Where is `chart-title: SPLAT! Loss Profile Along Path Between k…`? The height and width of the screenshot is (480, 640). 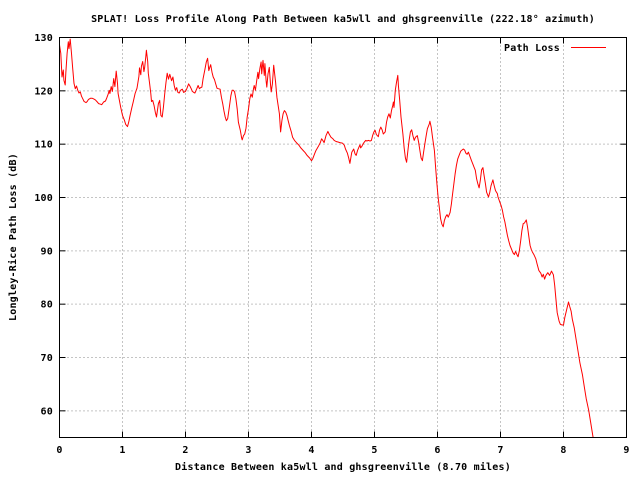 chart-title: SPLAT! Loss Profile Along Path Between k… is located at coordinates (343, 19).